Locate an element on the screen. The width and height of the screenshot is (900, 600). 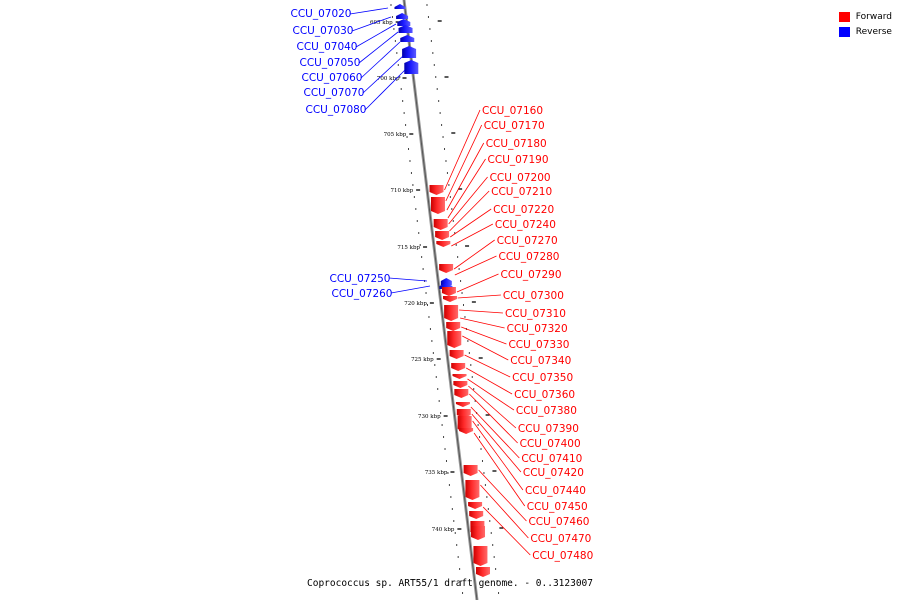
forward-gene-label: CCU_07450 is located at coordinates (557, 507).